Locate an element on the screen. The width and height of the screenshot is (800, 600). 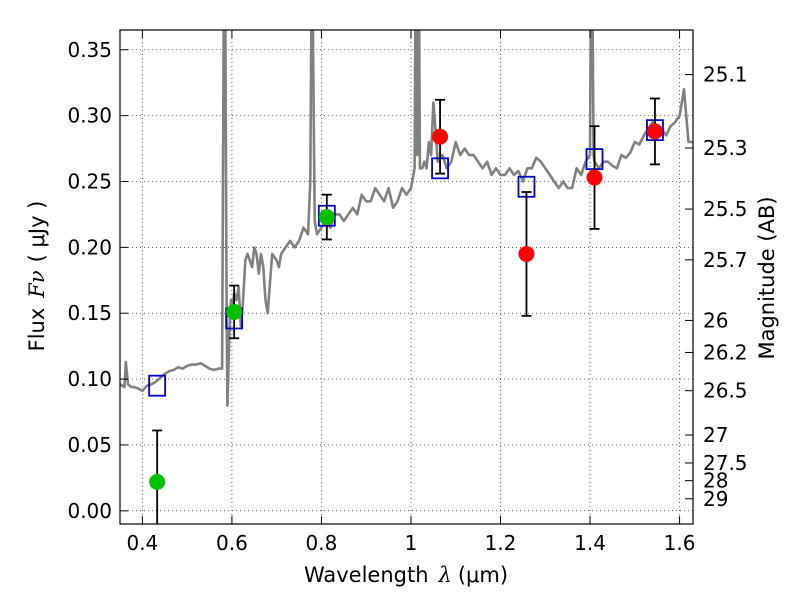
mag-tick-label: 26 is located at coordinates (715, 320).